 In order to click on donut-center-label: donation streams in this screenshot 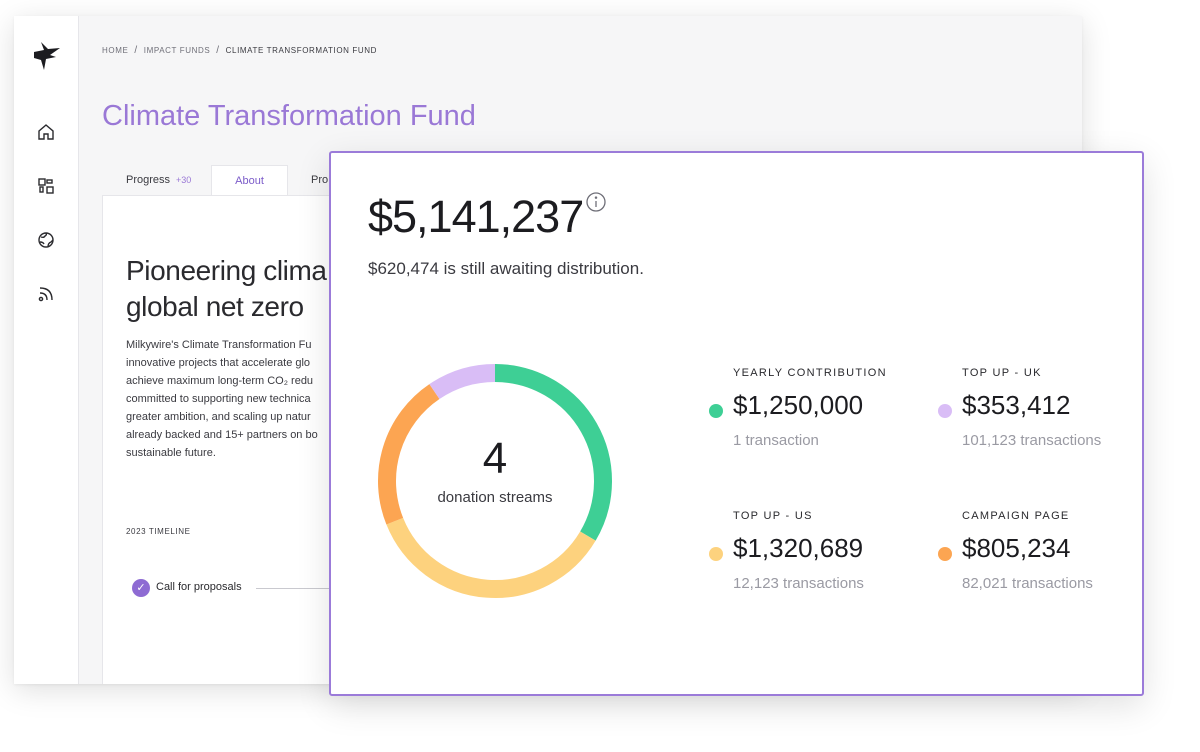, I will do `click(495, 497)`.